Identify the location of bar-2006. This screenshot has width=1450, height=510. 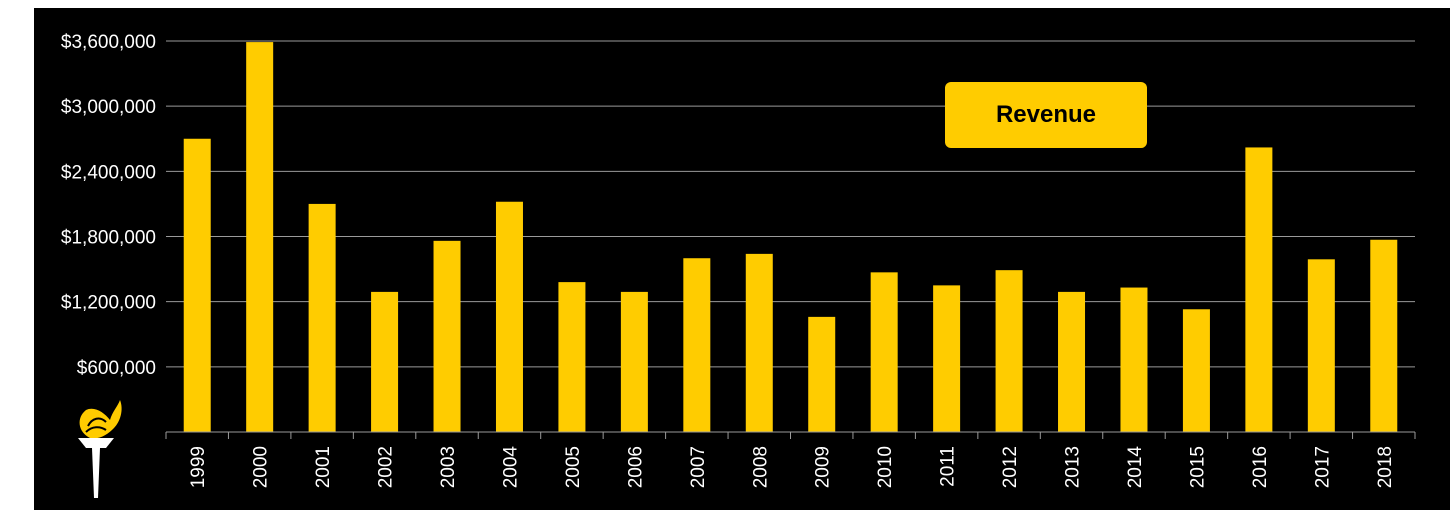
(634, 362).